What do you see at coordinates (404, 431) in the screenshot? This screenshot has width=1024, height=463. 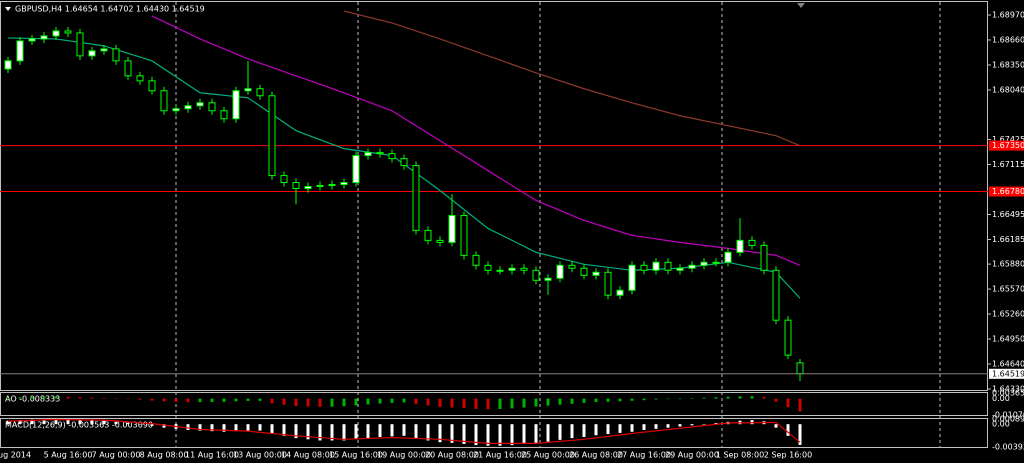 I see `macd-signal` at bounding box center [404, 431].